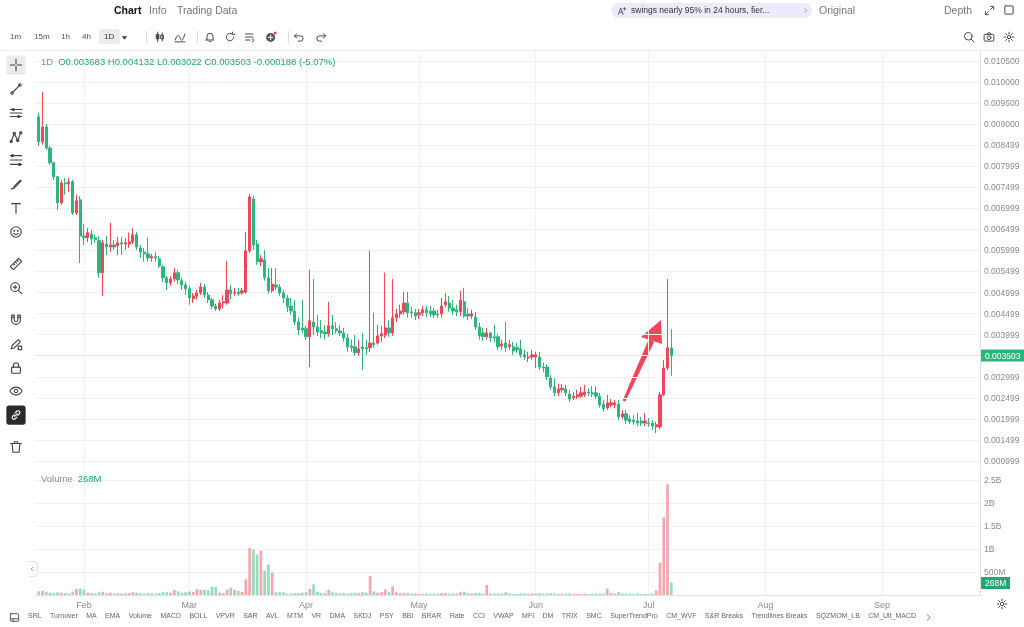  Describe the element at coordinates (993, 526) in the screenshot. I see `y-tick-label: 1.5B` at that location.